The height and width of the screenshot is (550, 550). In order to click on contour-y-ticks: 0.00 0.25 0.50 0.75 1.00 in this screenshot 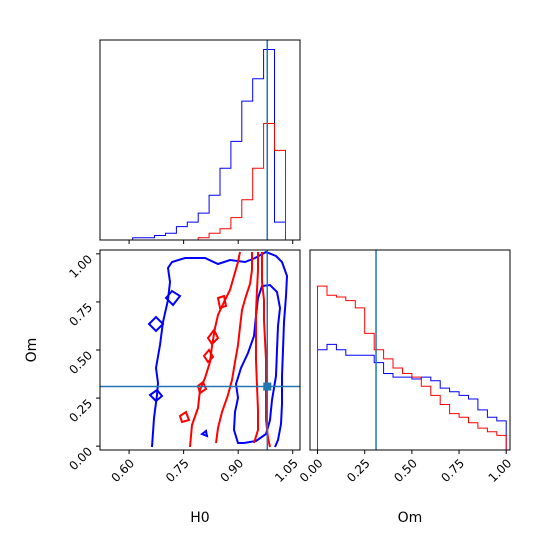, I will do `click(83, 362)`.